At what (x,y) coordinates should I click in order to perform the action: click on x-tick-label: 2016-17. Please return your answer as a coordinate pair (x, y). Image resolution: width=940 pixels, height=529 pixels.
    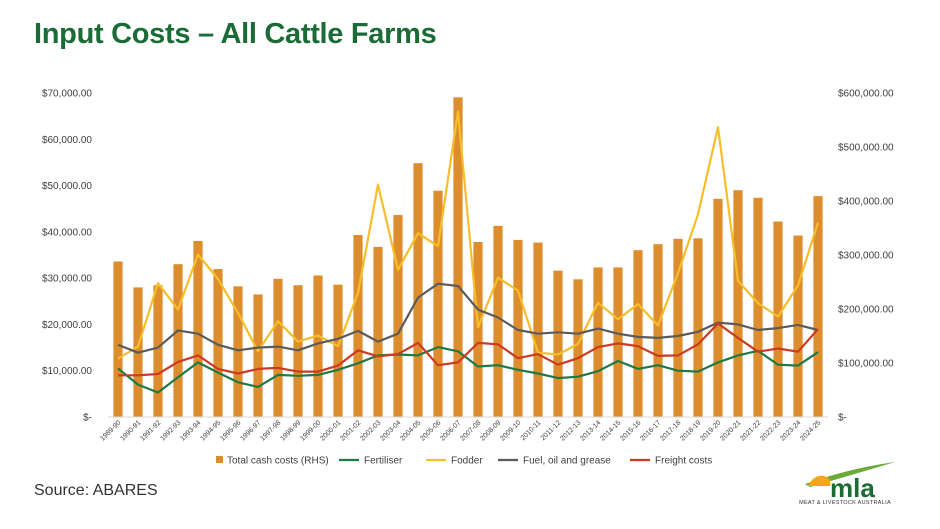
    Looking at the image, I should click on (650, 430).